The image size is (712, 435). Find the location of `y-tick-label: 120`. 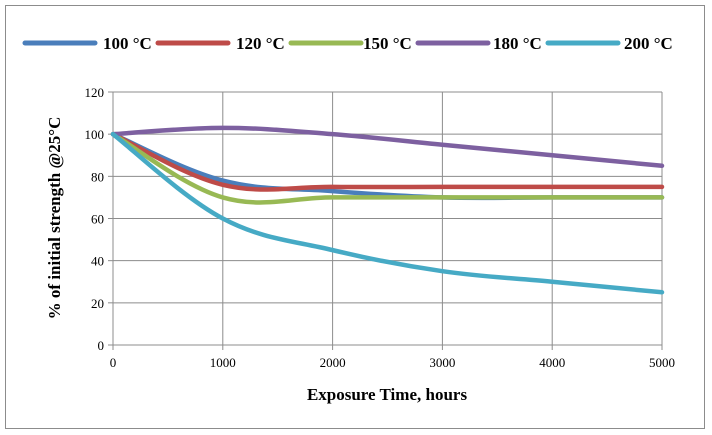

y-tick-label: 120 is located at coordinates (95, 92).